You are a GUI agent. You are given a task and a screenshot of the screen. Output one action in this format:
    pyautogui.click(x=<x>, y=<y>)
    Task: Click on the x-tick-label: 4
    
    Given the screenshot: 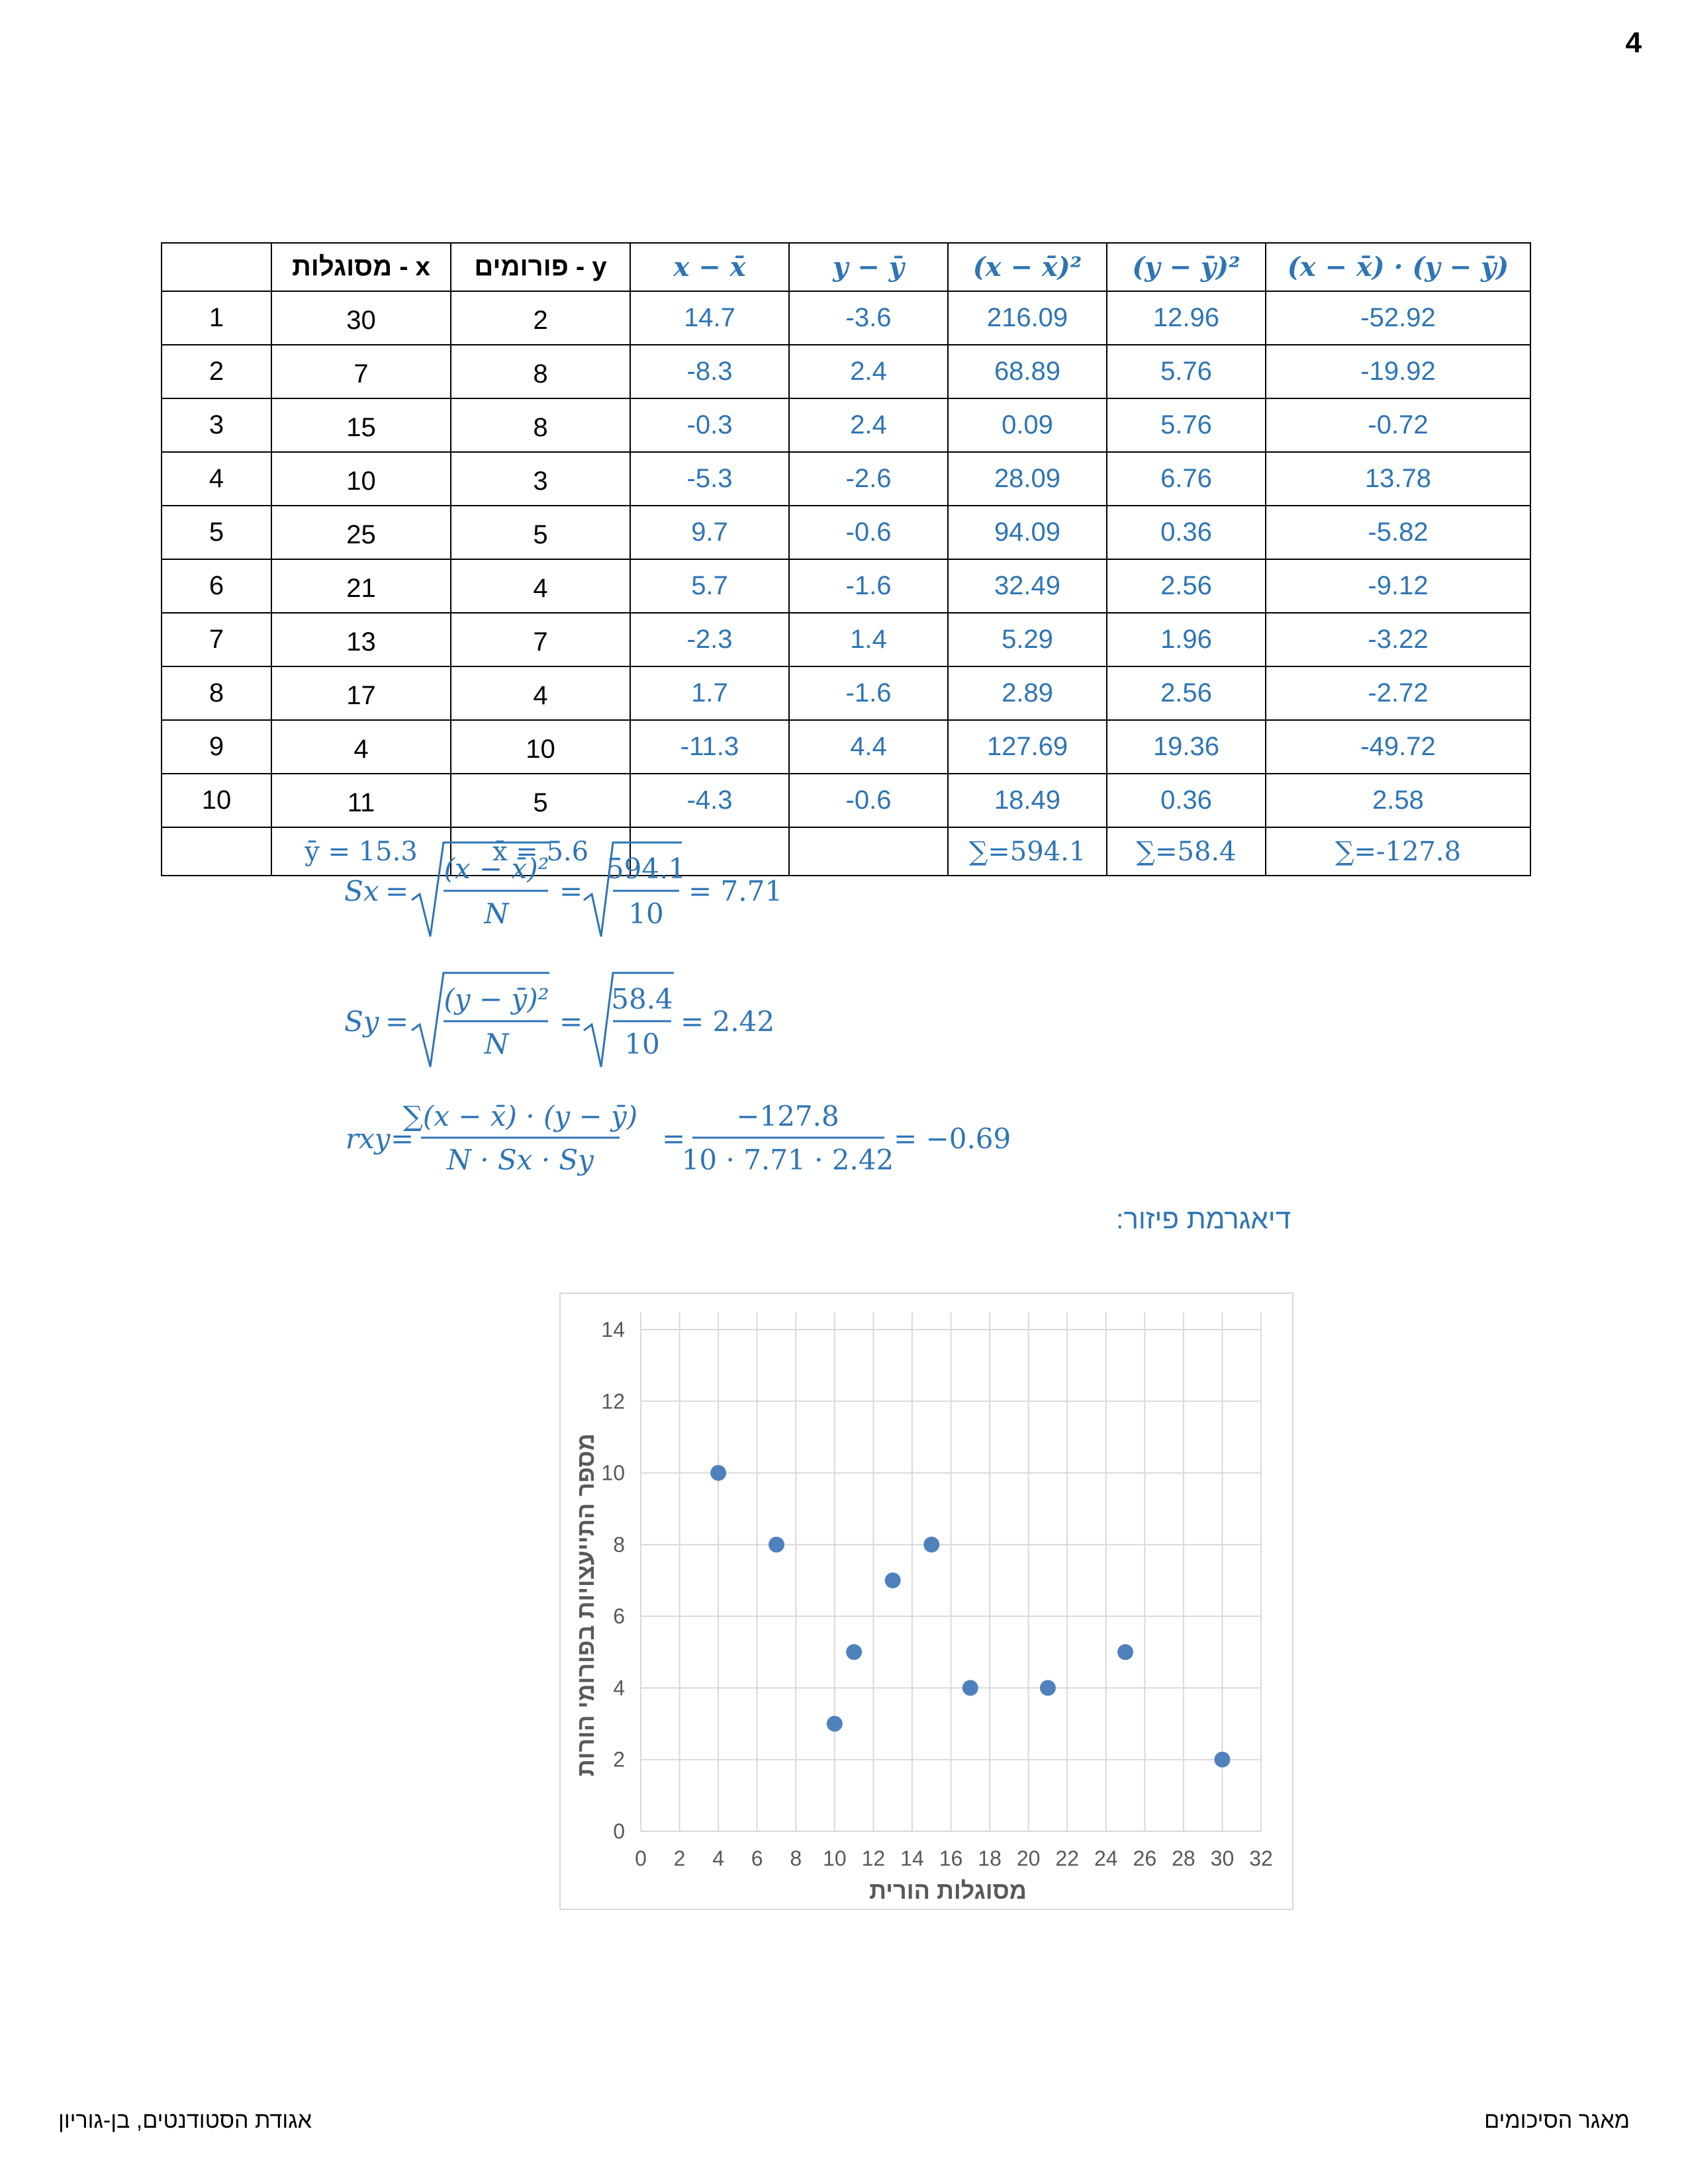 What is the action you would take?
    pyautogui.click(x=718, y=1858)
    